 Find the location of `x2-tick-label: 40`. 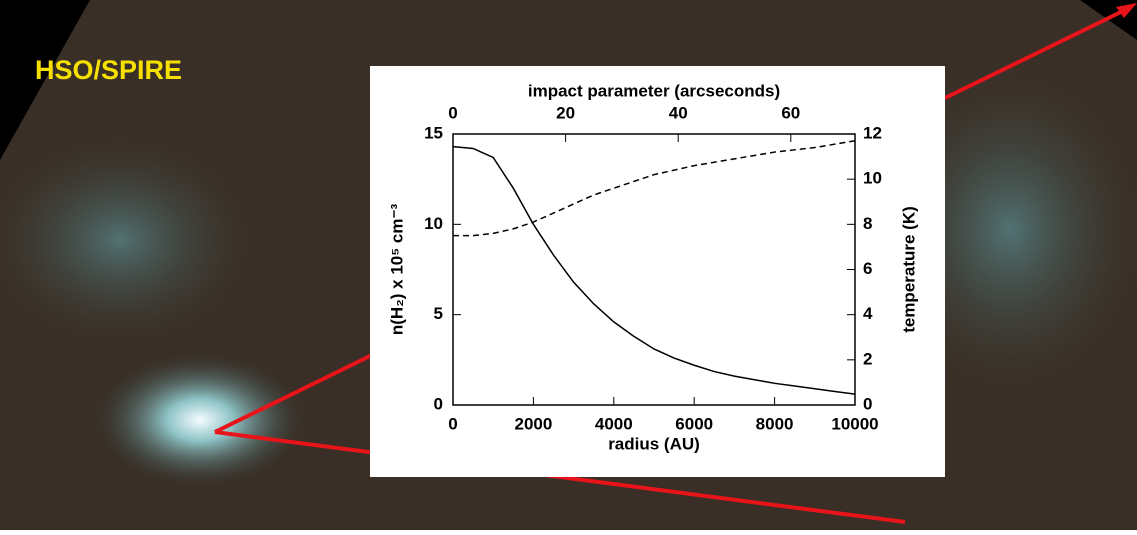

x2-tick-label: 40 is located at coordinates (678, 112).